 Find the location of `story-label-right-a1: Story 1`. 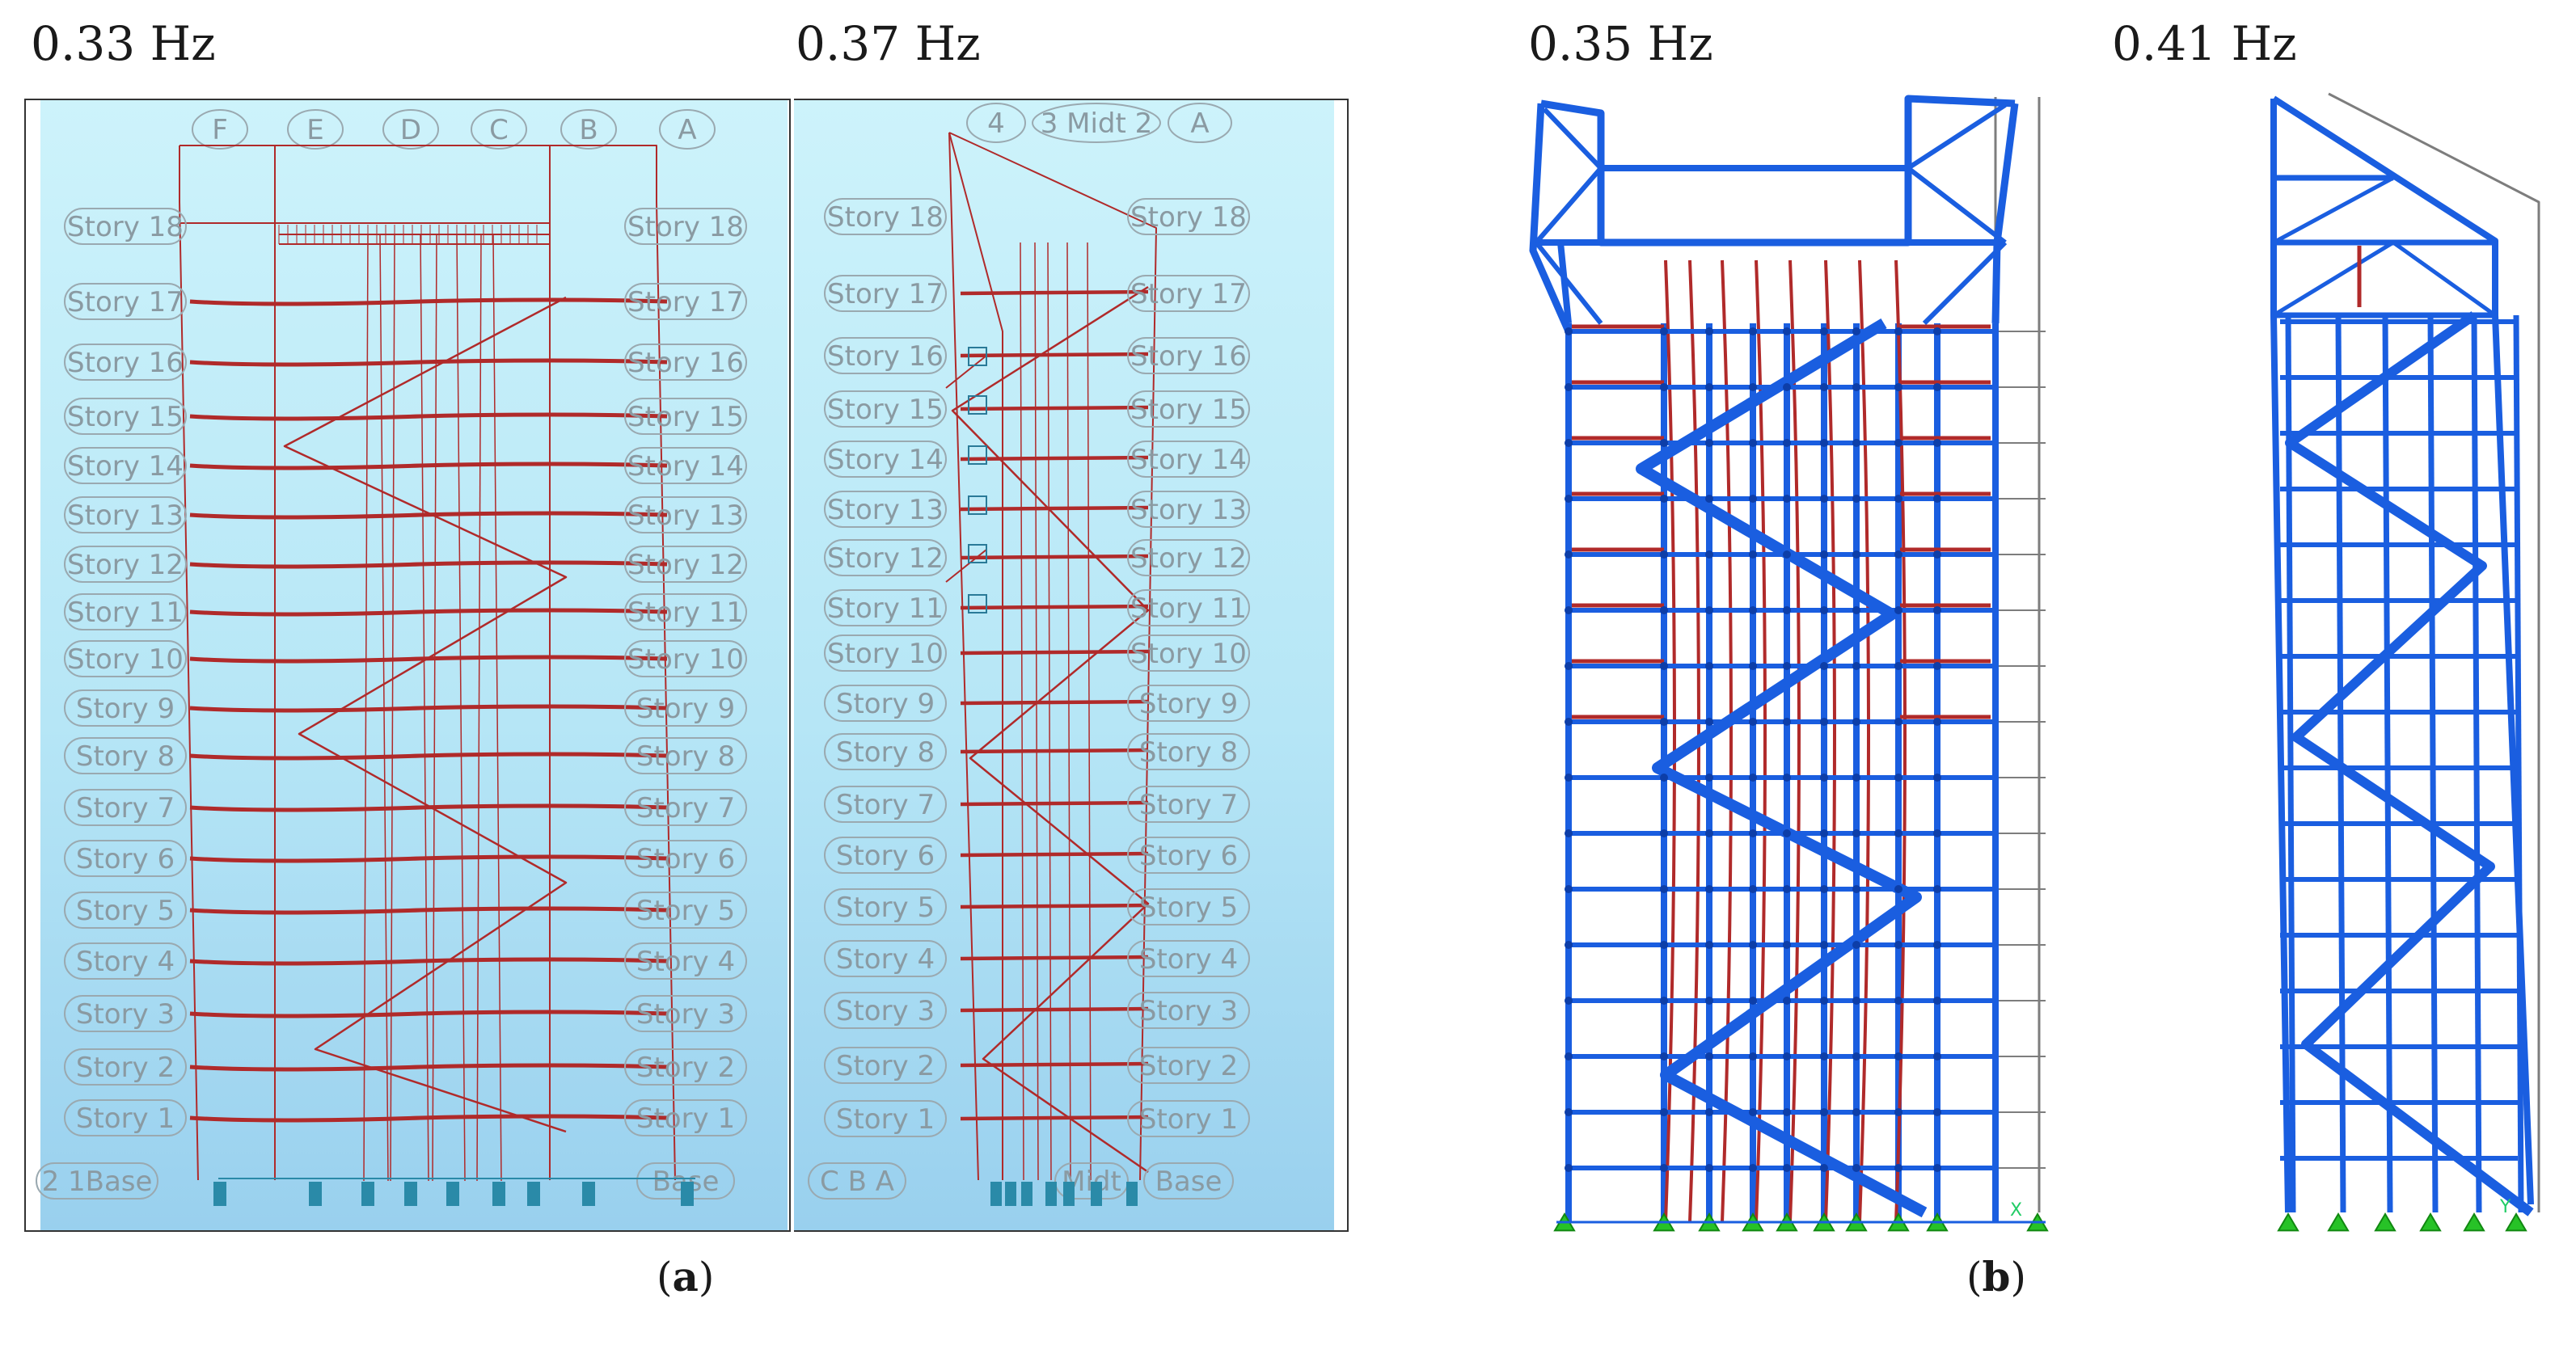

story-label-right-a1: Story 1 is located at coordinates (685, 1119).